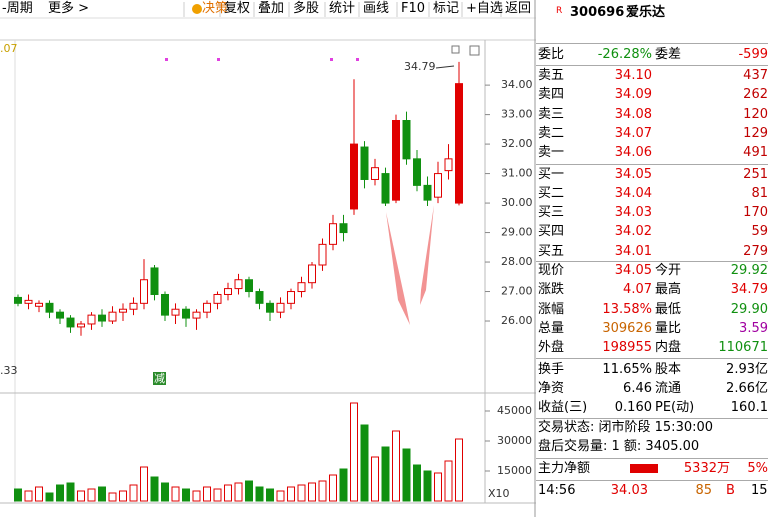 This screenshot has width=781, height=517. What do you see at coordinates (749, 309) in the screenshot?
I see `value: 29.90` at bounding box center [749, 309].